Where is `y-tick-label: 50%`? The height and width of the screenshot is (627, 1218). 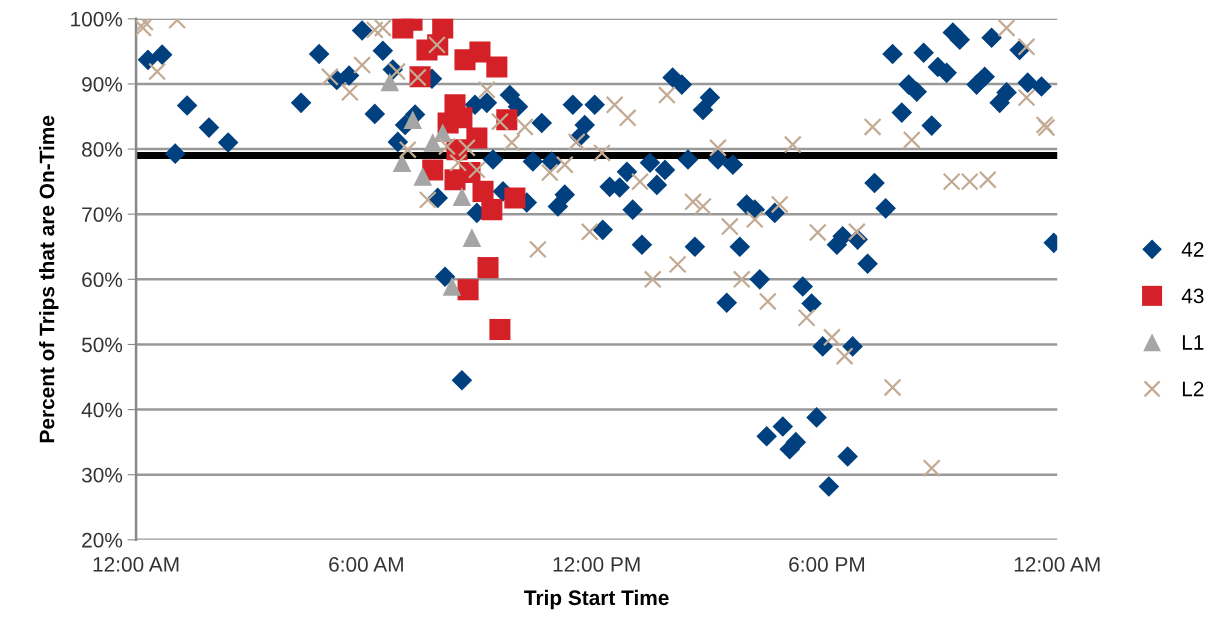 y-tick-label: 50% is located at coordinates (102, 345).